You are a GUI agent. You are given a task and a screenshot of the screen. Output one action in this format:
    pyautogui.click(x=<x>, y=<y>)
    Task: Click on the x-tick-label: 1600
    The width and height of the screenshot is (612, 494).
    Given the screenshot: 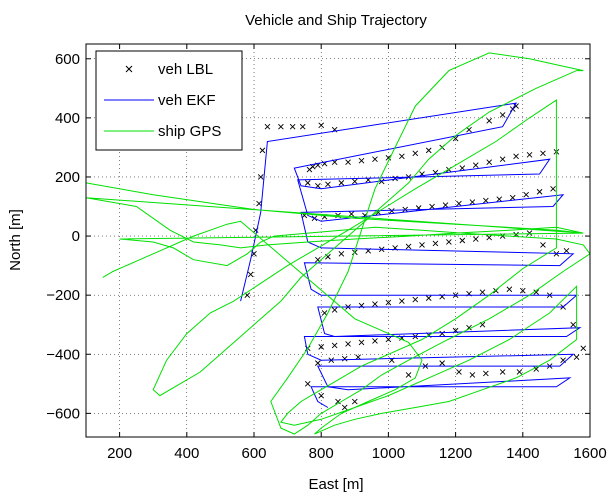 What is the action you would take?
    pyautogui.click(x=589, y=453)
    